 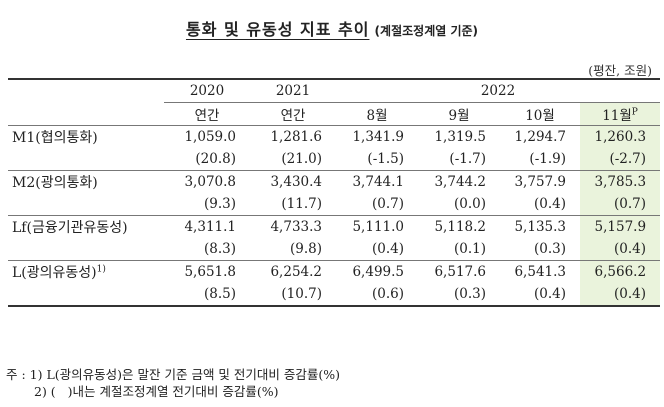 What do you see at coordinates (207, 90) in the screenshot?
I see `year-2020: 2020` at bounding box center [207, 90].